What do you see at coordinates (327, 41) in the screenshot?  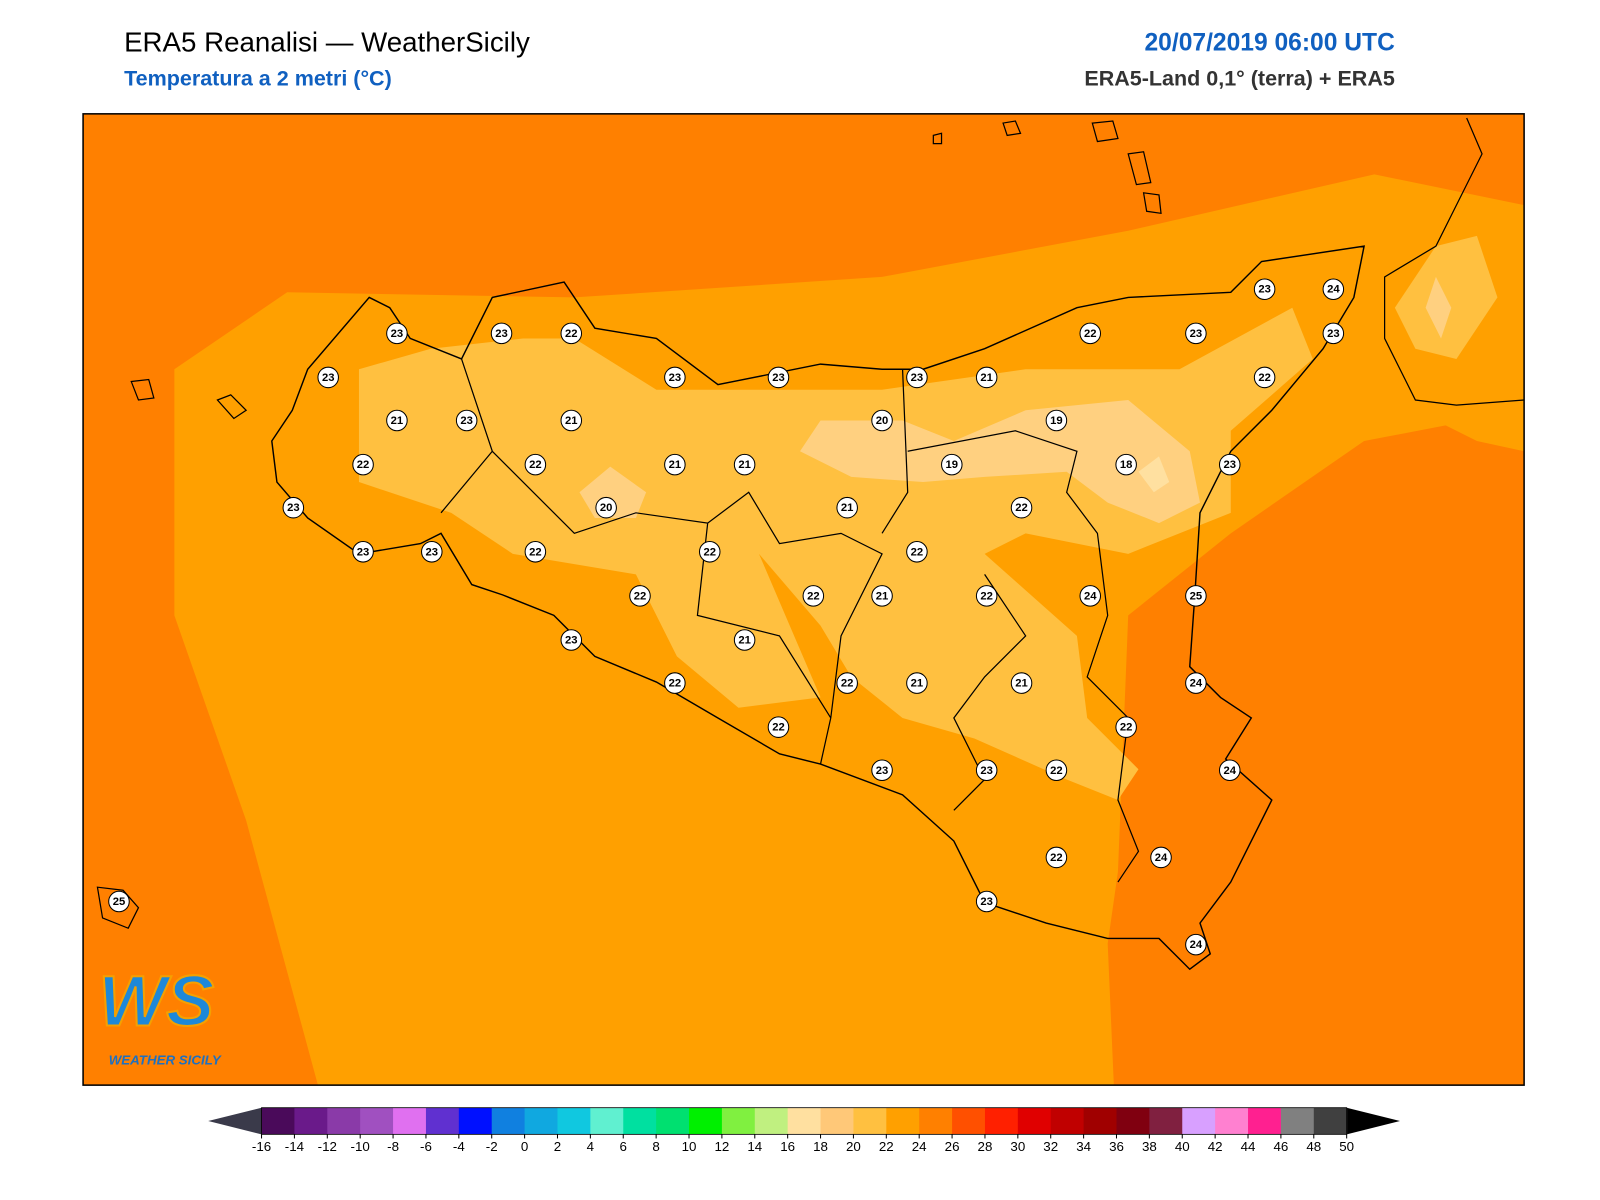 I see `title: ERA5 Reanalisi — WeatherSicily` at bounding box center [327, 41].